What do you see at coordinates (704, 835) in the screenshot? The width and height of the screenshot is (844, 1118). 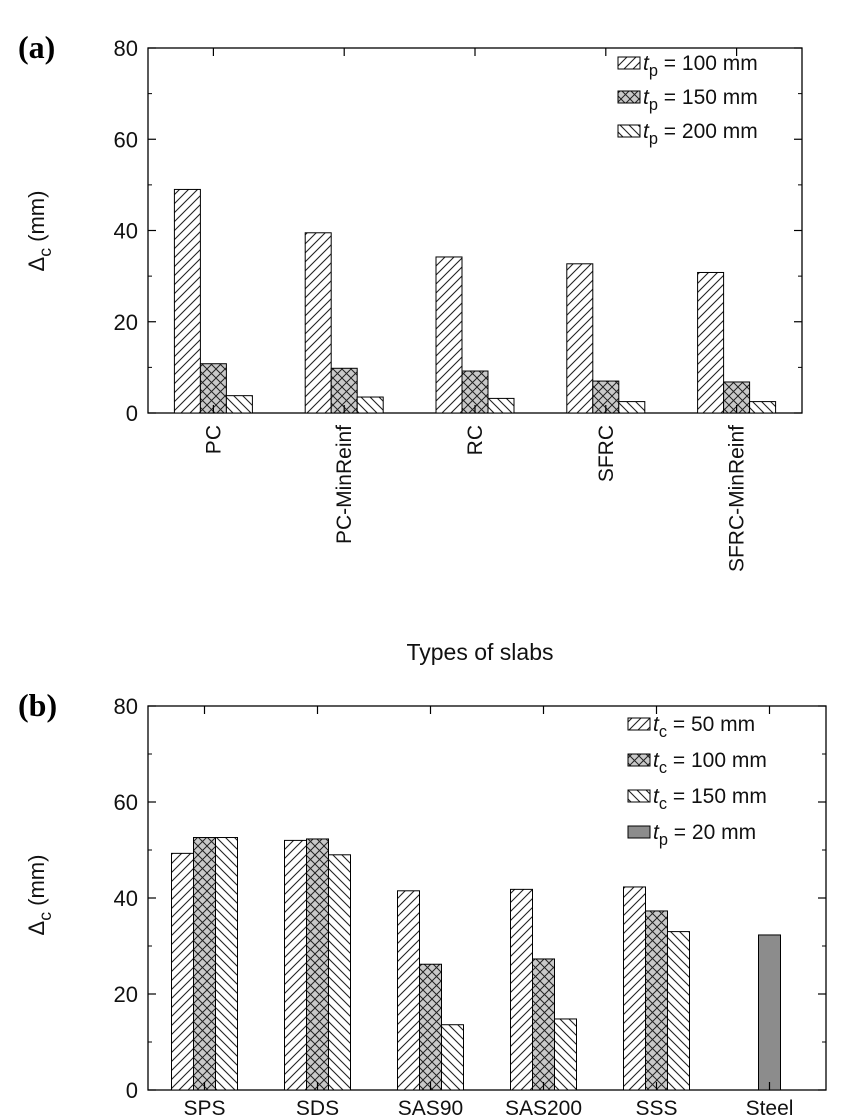 I see `panel-b-legend-label: tp = 20 mm` at bounding box center [704, 835].